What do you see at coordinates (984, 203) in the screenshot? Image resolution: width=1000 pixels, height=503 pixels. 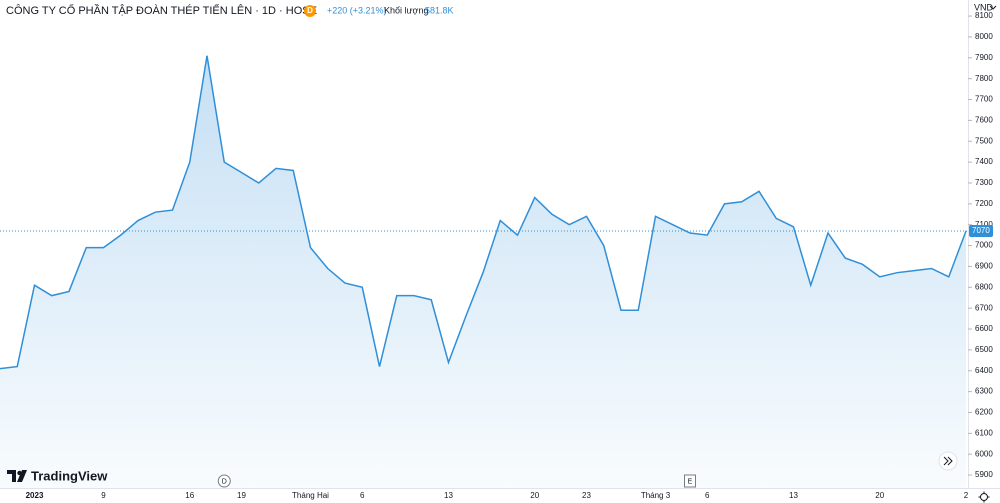 I see `y-tick-label: 7200` at bounding box center [984, 203].